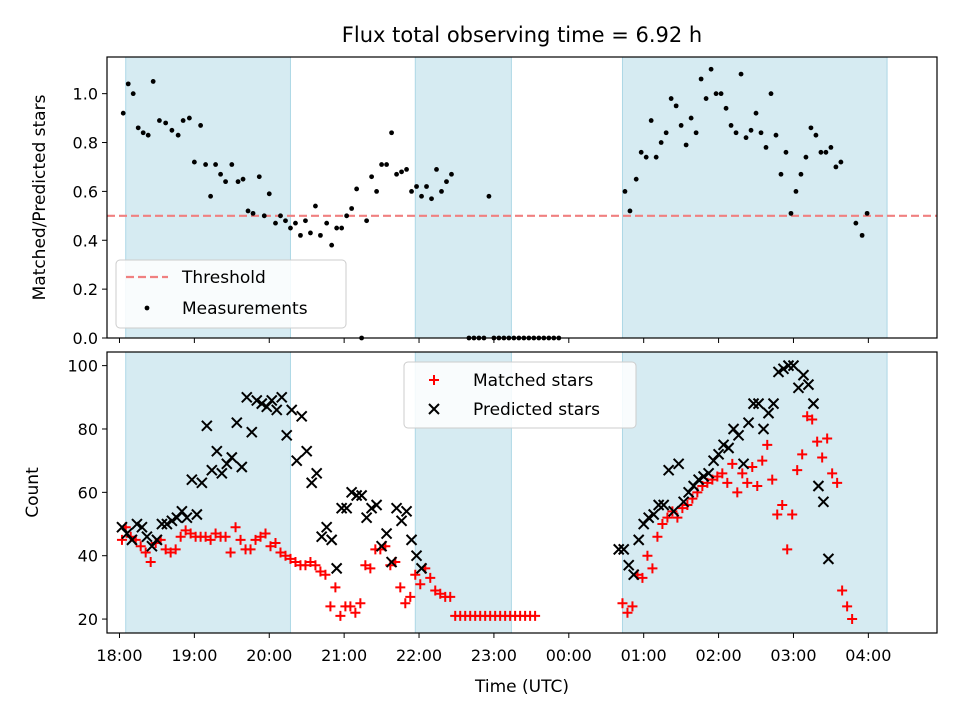 The width and height of the screenshot is (960, 724). Describe the element at coordinates (82, 366) in the screenshot. I see `y-tick-label: 100` at that location.